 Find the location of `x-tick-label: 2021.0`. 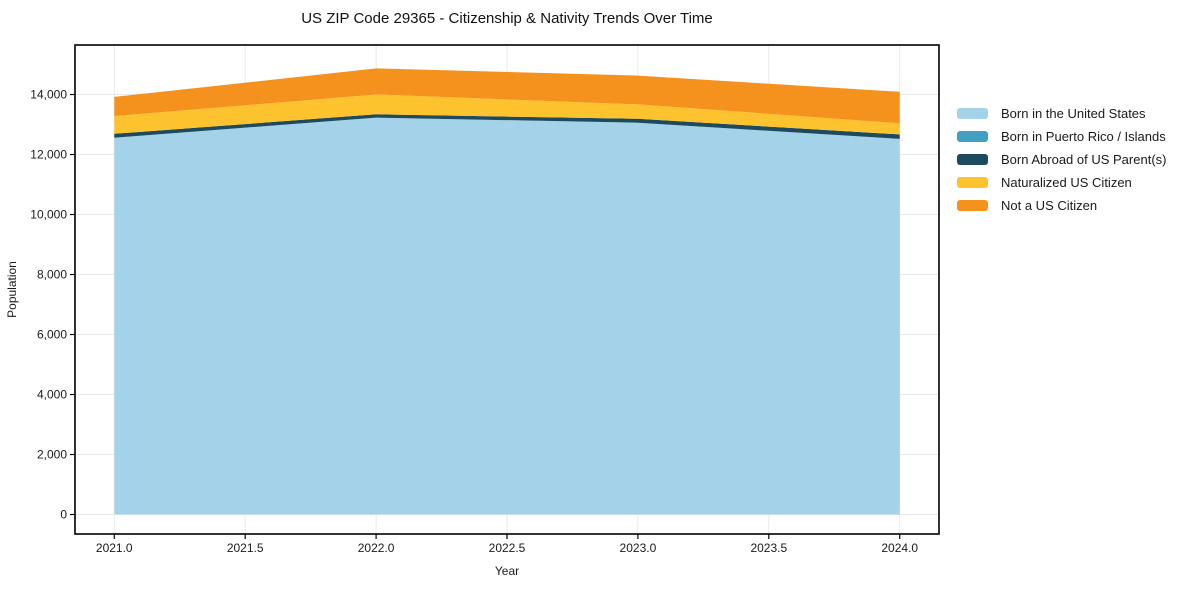

x-tick-label: 2021.0 is located at coordinates (114, 548).